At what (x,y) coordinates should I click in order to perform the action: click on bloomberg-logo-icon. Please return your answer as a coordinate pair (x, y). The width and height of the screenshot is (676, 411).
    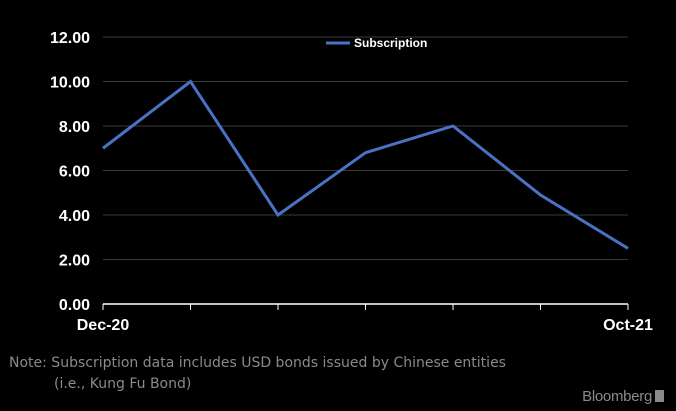
    Looking at the image, I should click on (659, 396).